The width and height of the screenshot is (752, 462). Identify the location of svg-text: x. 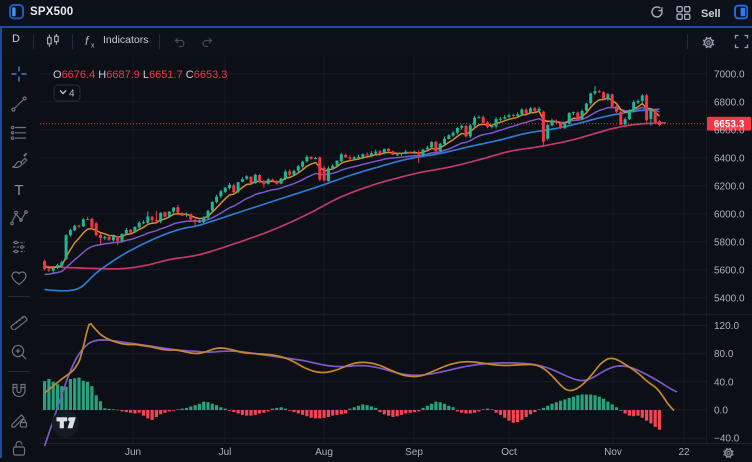
(93, 45).